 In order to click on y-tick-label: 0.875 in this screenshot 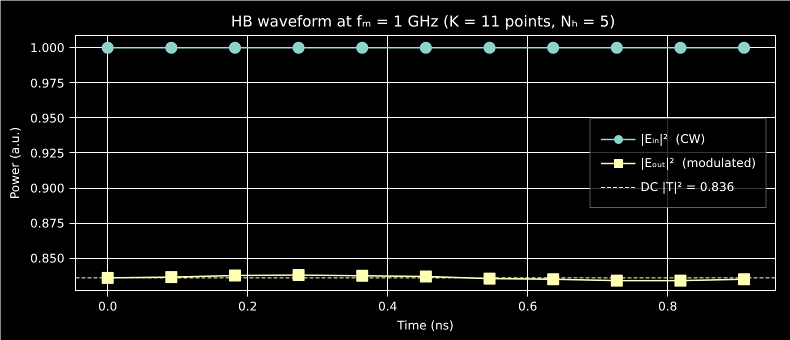, I will do `click(47, 223)`.